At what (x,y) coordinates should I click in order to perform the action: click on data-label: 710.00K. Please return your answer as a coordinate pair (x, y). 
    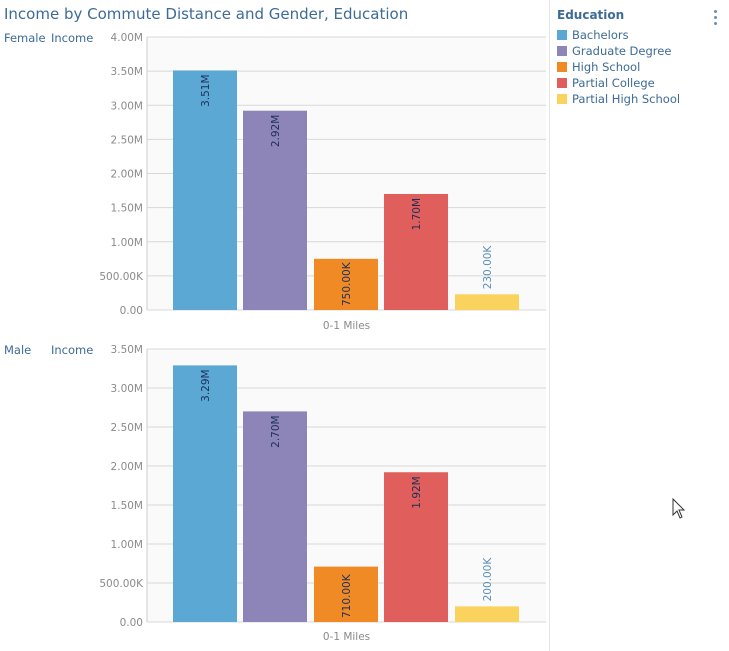
    Looking at the image, I should click on (347, 595).